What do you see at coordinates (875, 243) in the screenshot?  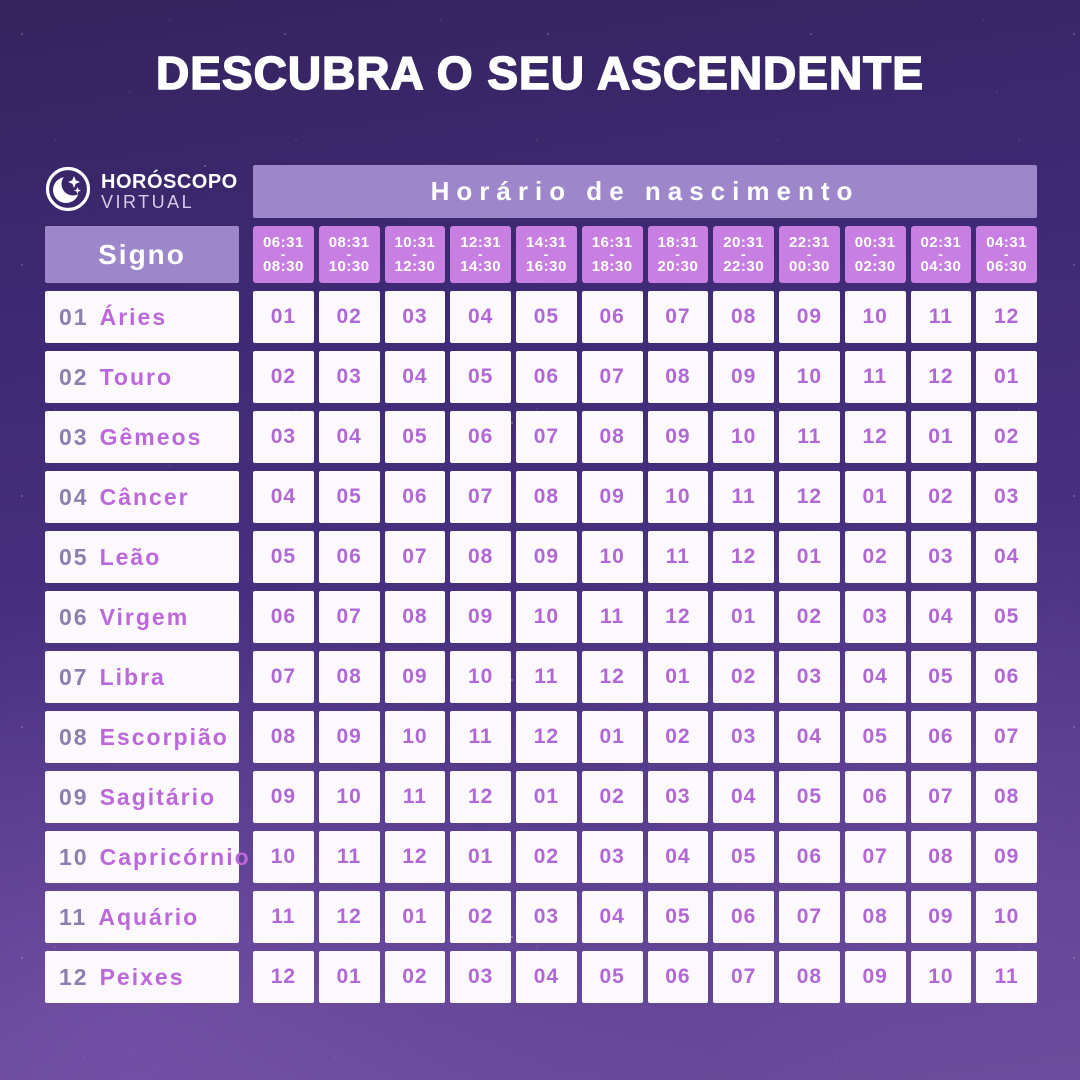 I see `time-slot-start: 00:31` at bounding box center [875, 243].